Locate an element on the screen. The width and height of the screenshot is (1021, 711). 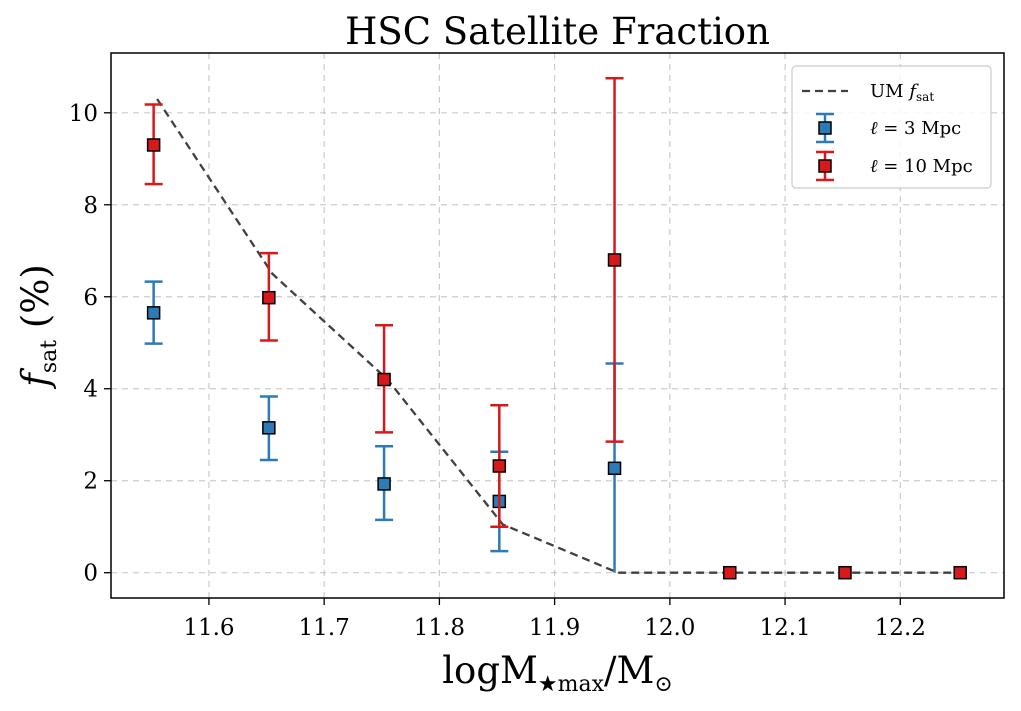
legend-box is located at coordinates (891, 127).